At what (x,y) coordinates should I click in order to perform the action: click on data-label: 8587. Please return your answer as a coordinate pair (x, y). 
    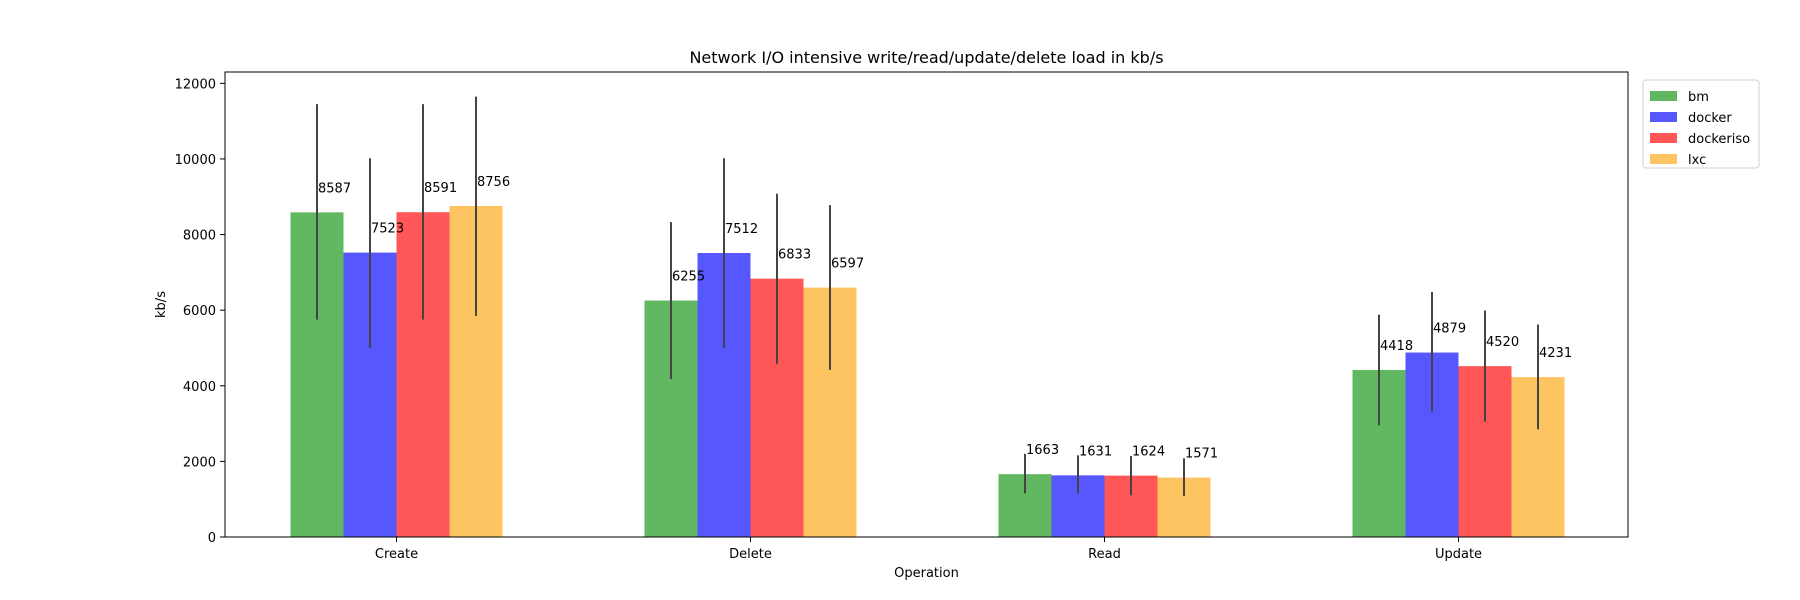
    Looking at the image, I should click on (334, 188).